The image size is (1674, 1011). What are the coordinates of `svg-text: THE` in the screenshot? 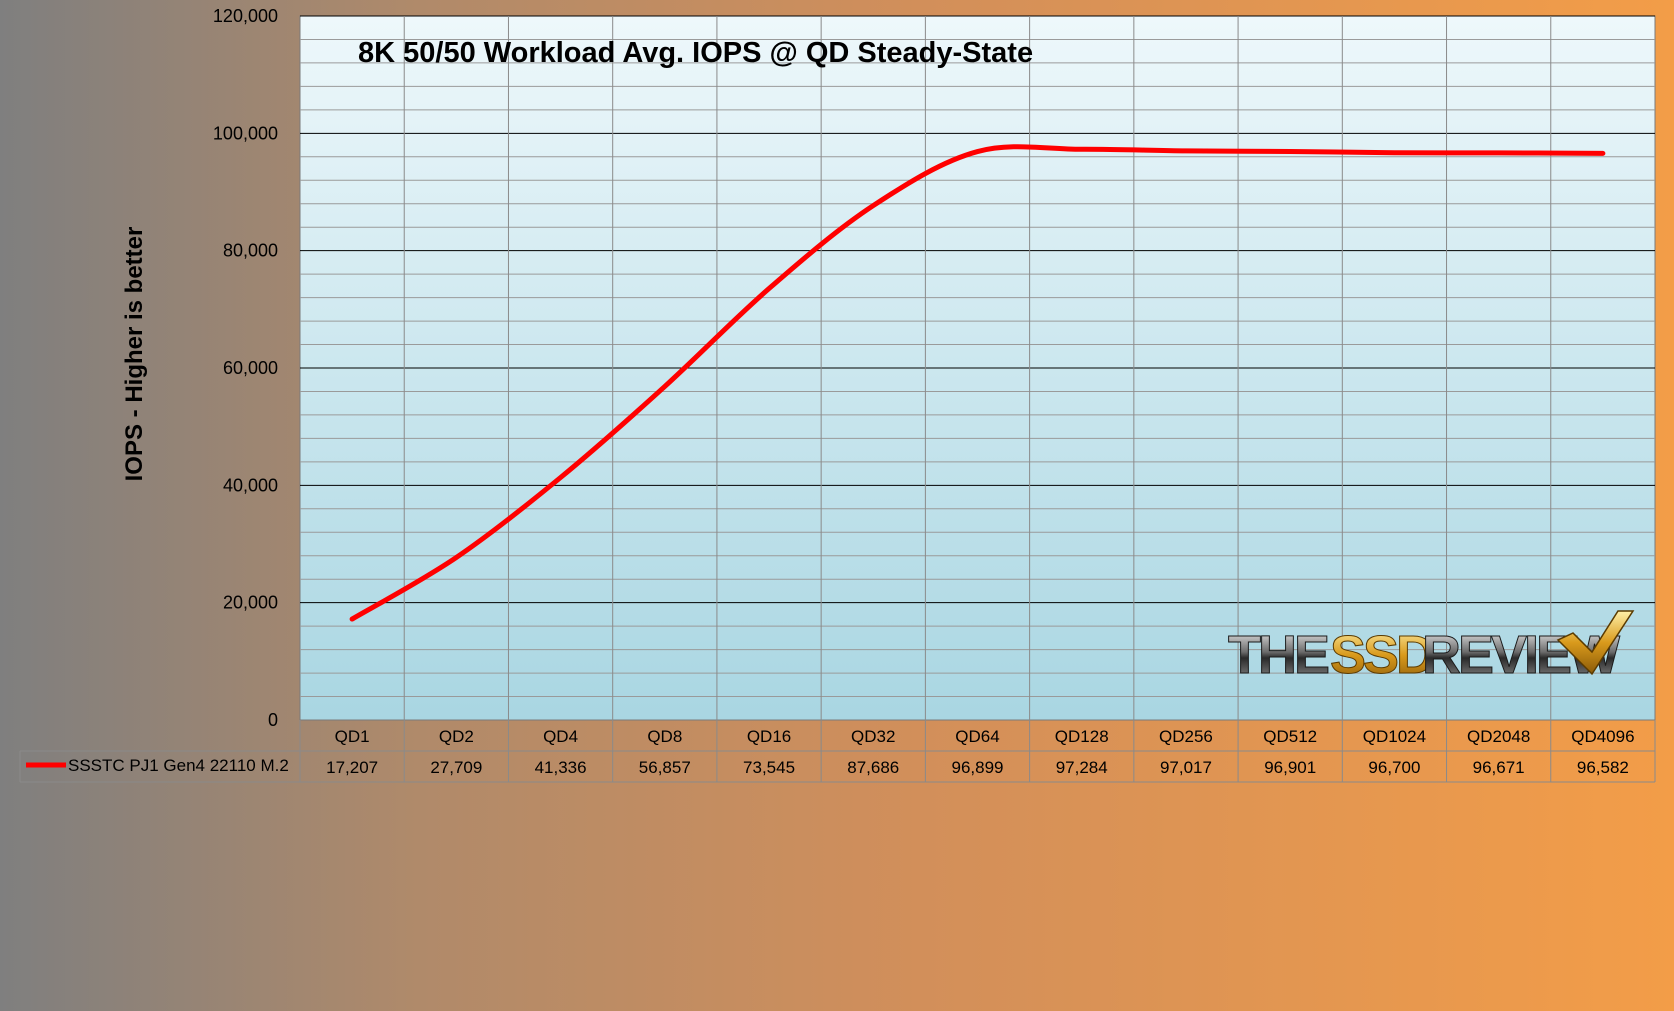 It's located at (1278, 655).